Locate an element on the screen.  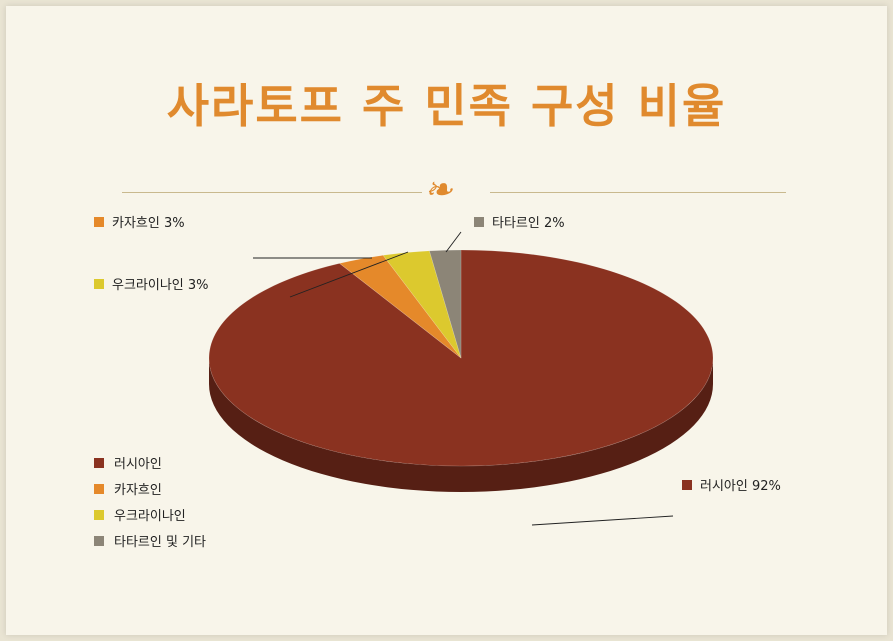
legend-label-1: 카자흐인 is located at coordinates (138, 490).